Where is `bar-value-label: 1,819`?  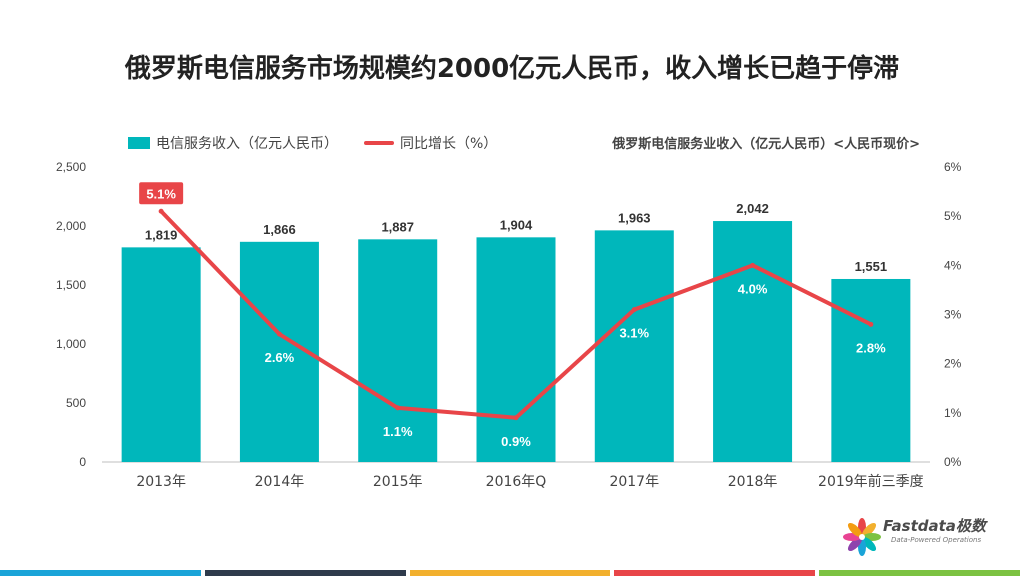
bar-value-label: 1,819 is located at coordinates (161, 234).